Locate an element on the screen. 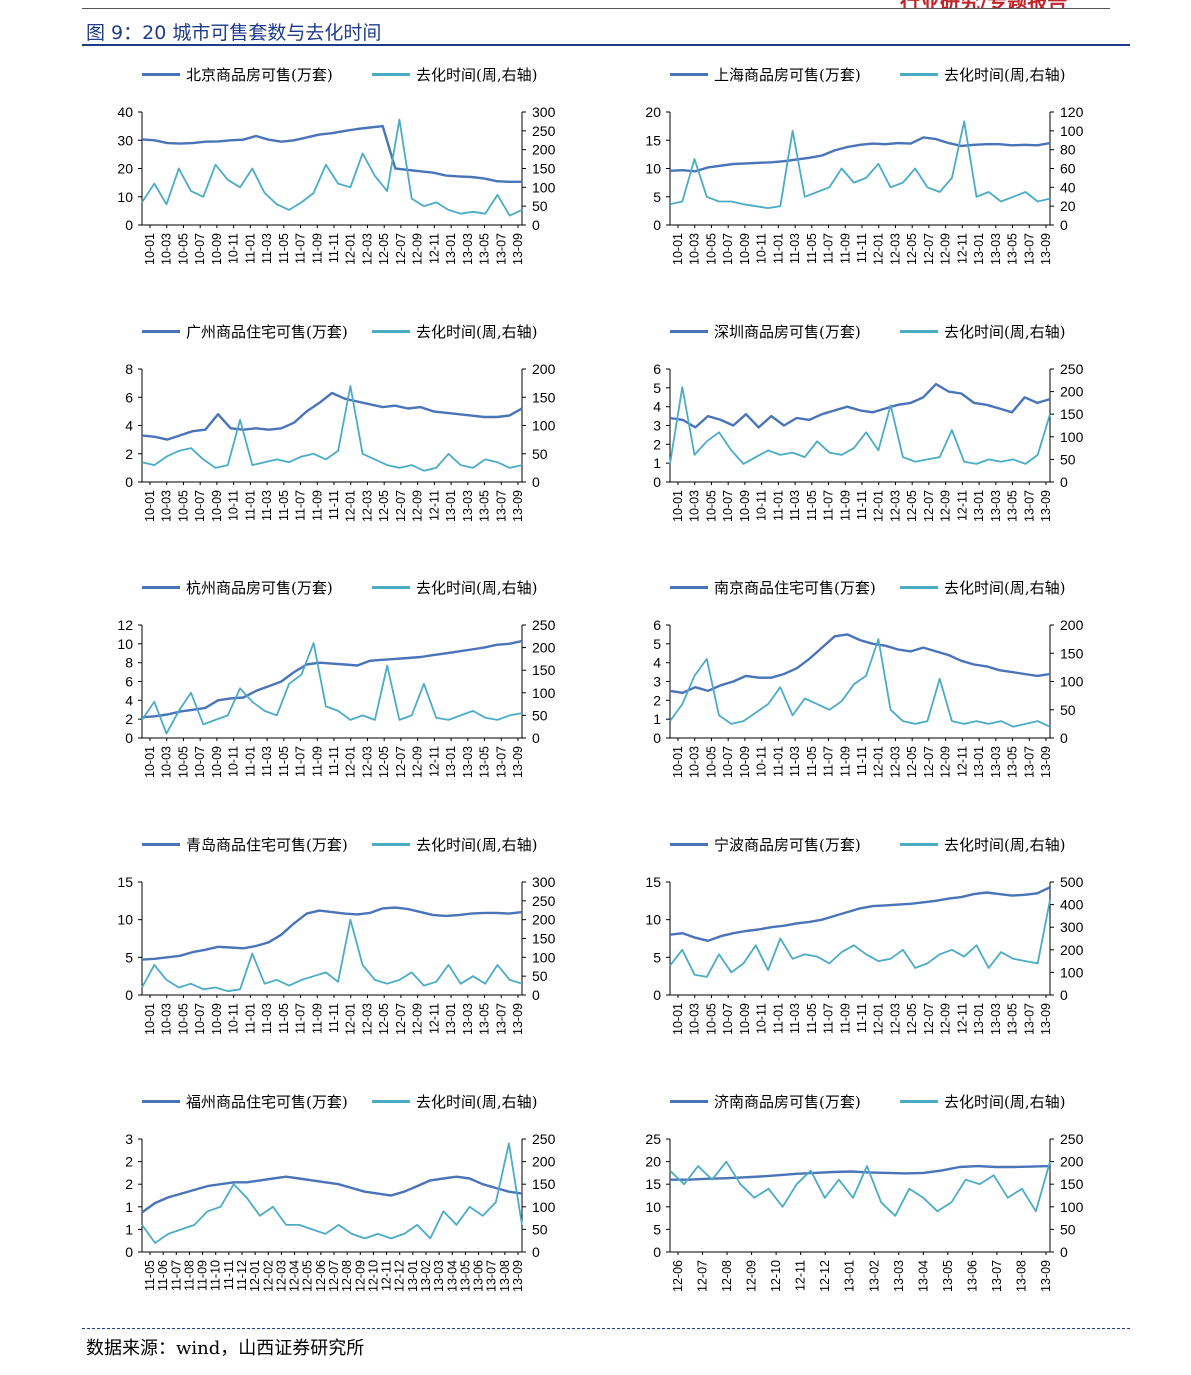 Image resolution: width=1191 pixels, height=1375 pixels. legend-inventory-label: 南京商品住宅可售(万套) is located at coordinates (795, 588).